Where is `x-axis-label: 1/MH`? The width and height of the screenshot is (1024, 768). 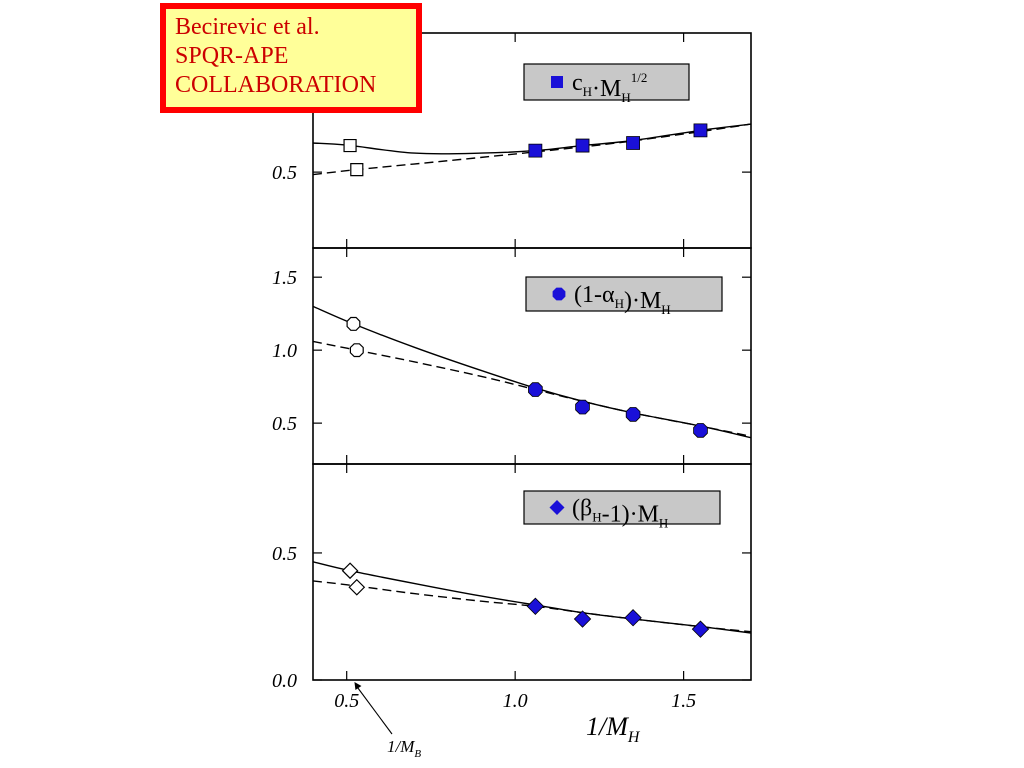
x-axis-label: 1/MH is located at coordinates (613, 729).